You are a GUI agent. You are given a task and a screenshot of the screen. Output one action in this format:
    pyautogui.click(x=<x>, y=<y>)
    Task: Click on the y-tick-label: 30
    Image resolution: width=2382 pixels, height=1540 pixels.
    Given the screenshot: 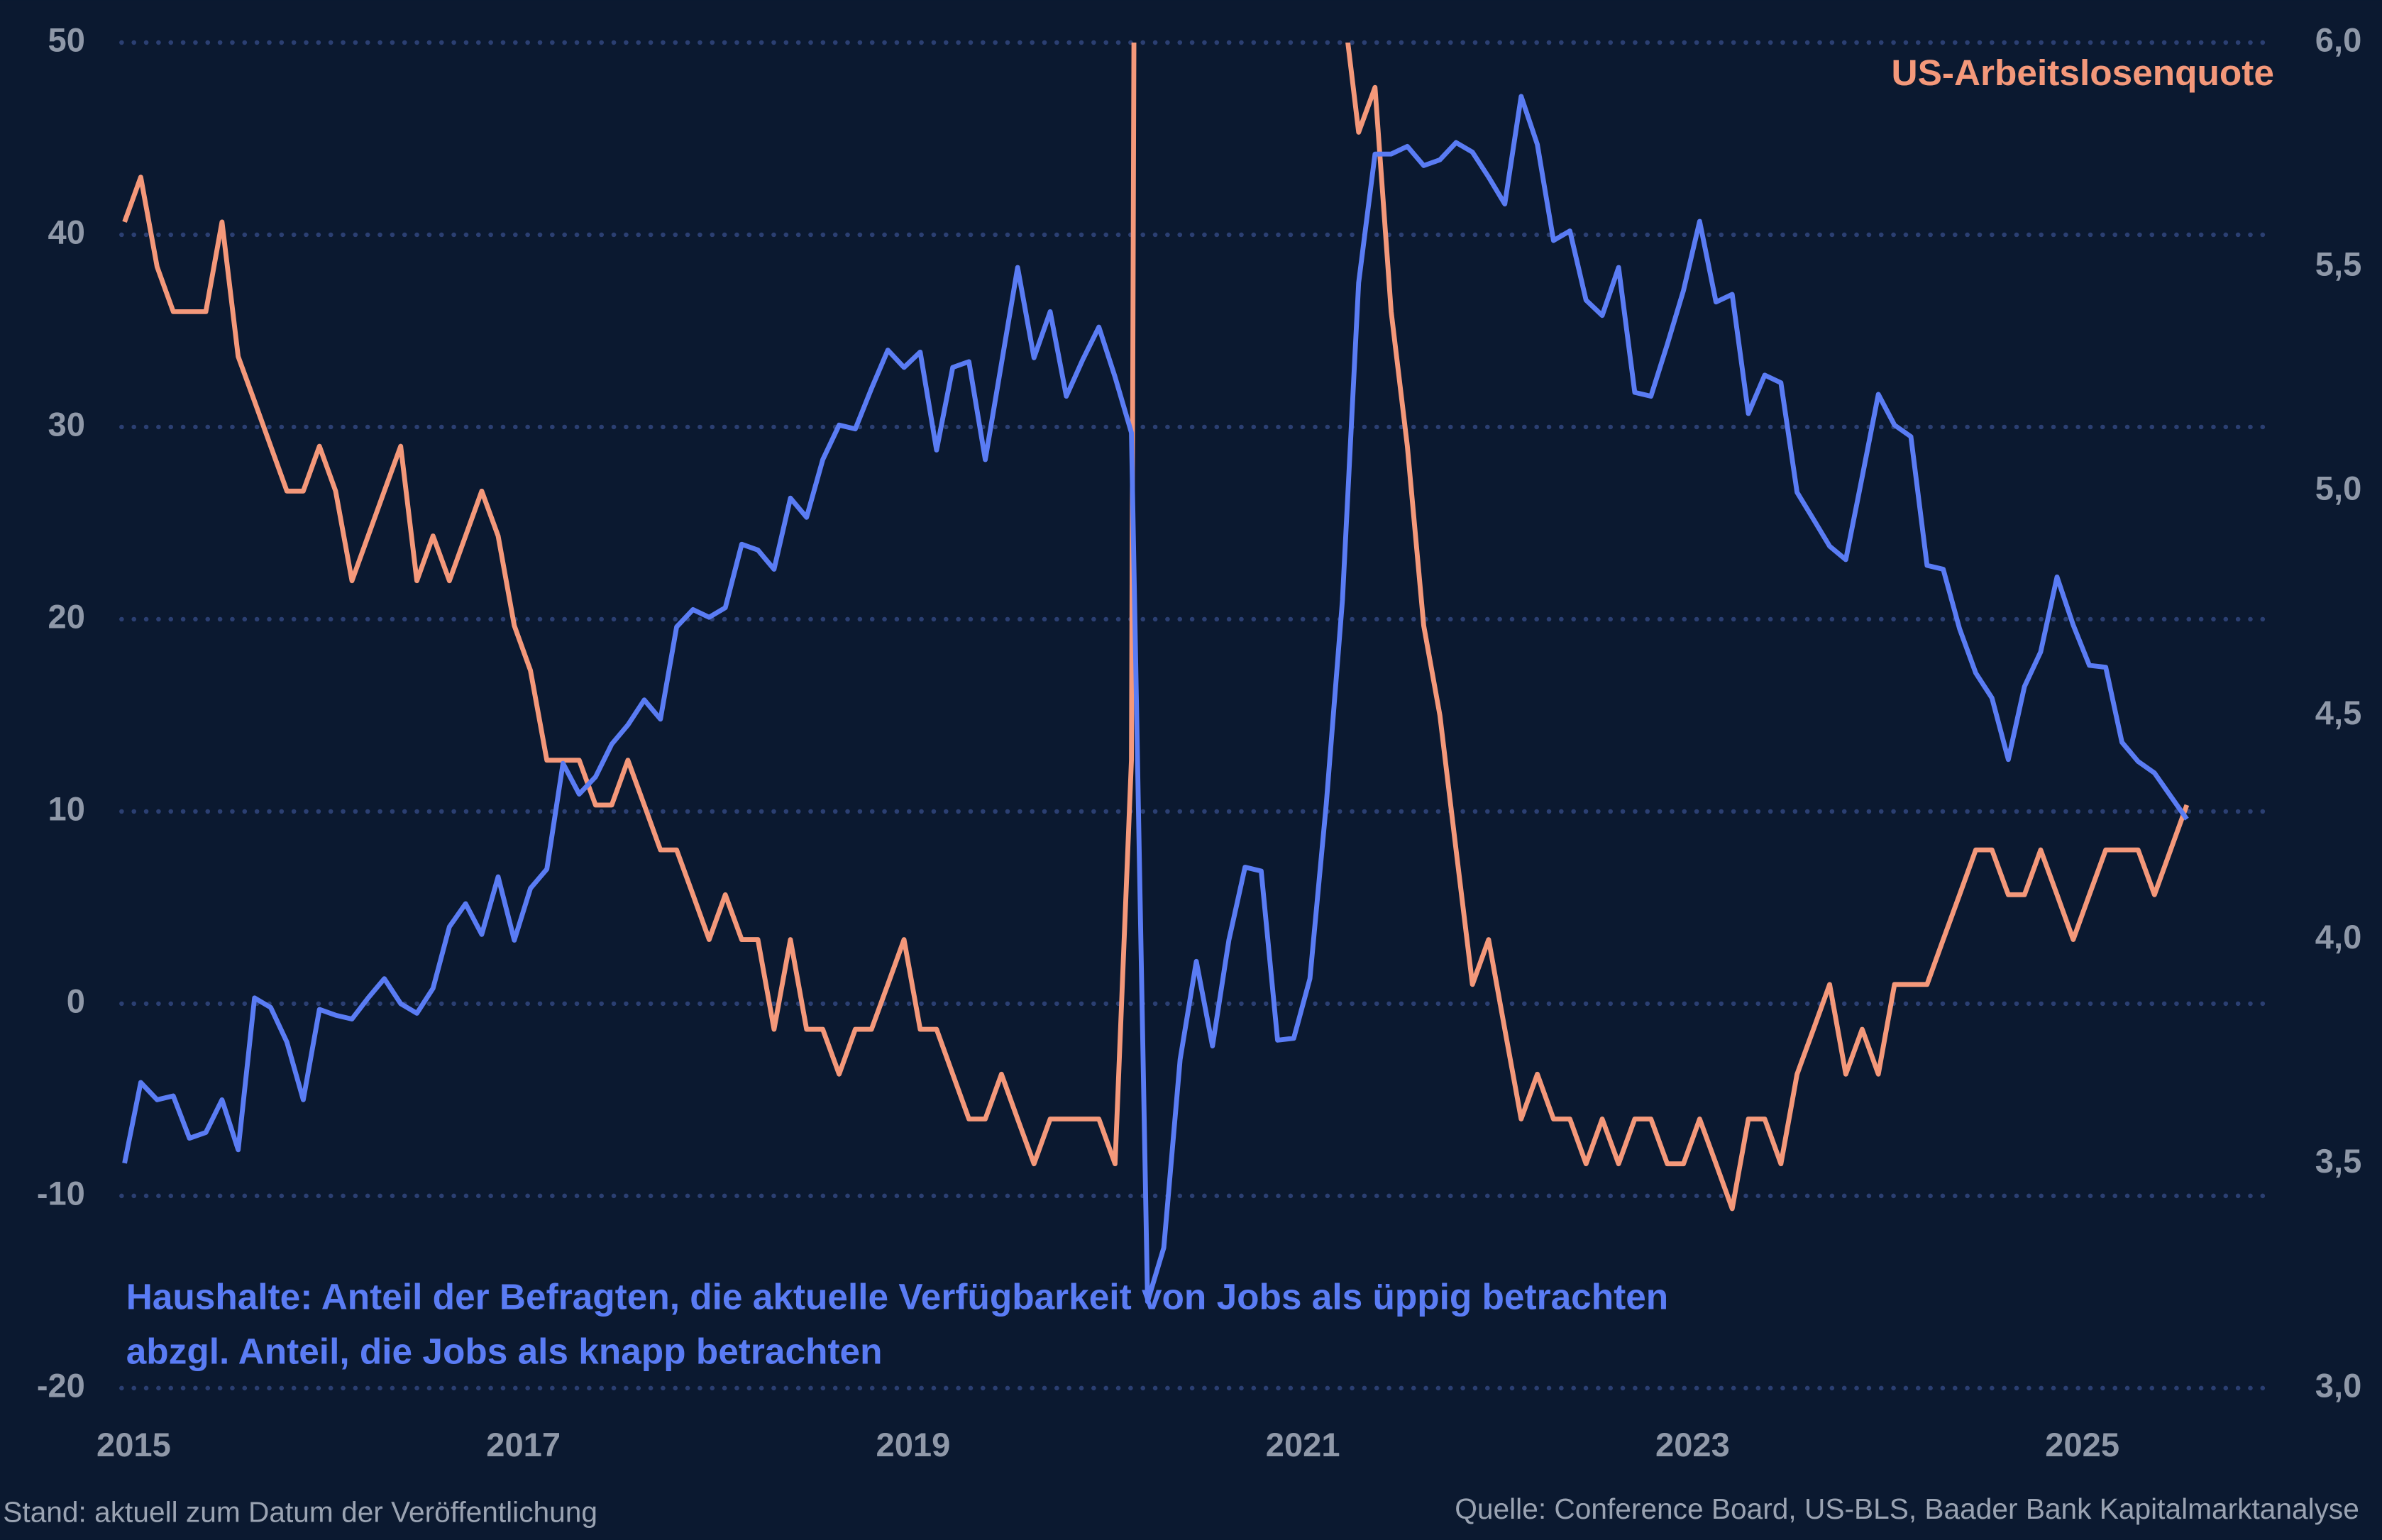 What is the action you would take?
    pyautogui.click(x=66, y=424)
    